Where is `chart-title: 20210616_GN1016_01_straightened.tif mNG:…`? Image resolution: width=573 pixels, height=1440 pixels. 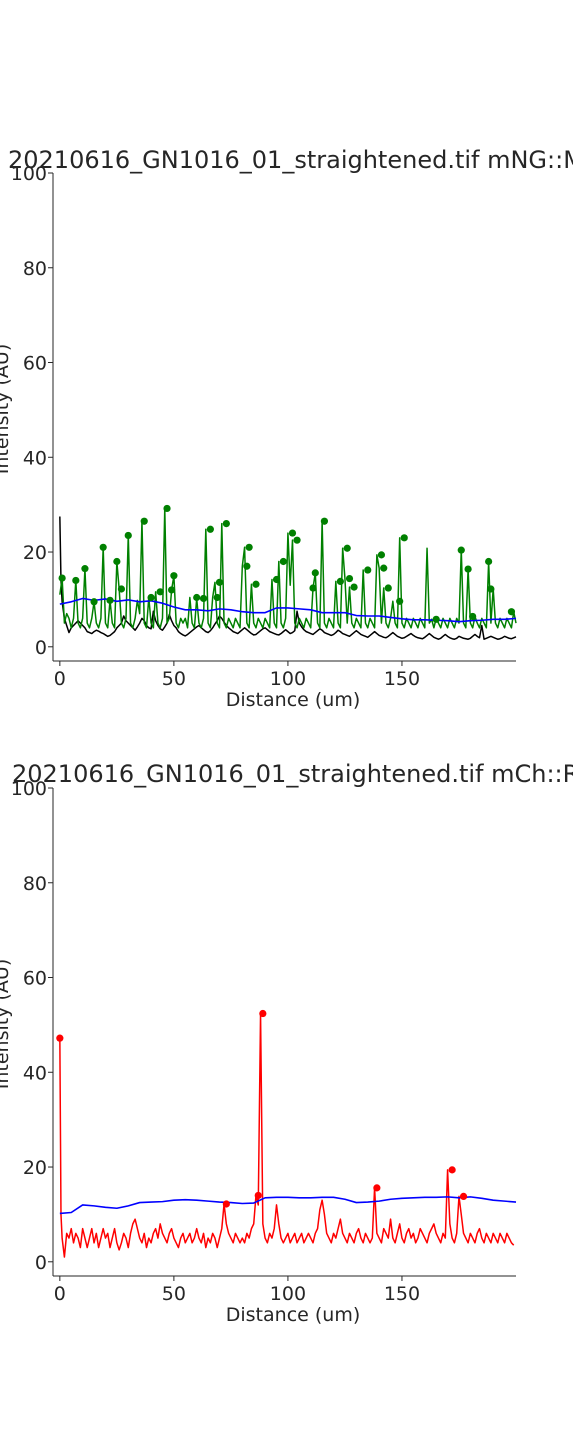 chart-title: 20210616_GN1016_01_straightened.tif mNG:… is located at coordinates (290, 160).